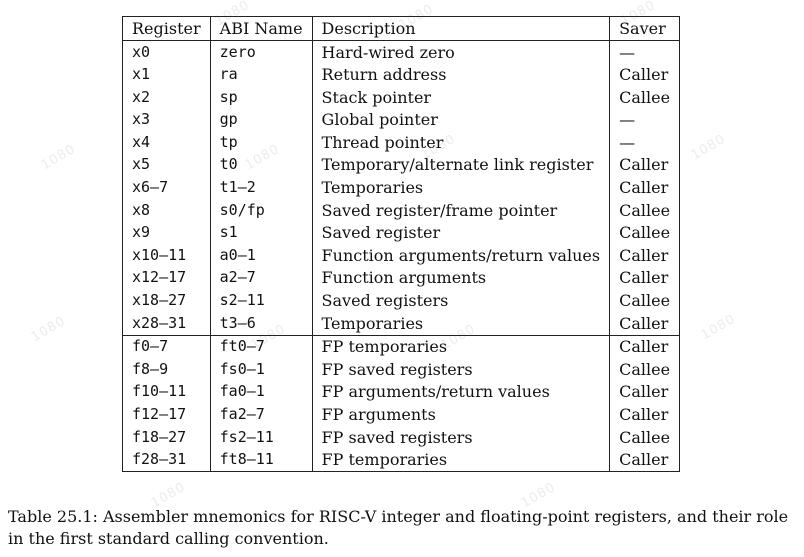 This screenshot has width=804, height=557. What do you see at coordinates (166, 460) in the screenshot?
I see `register-cell: f28–31` at bounding box center [166, 460].